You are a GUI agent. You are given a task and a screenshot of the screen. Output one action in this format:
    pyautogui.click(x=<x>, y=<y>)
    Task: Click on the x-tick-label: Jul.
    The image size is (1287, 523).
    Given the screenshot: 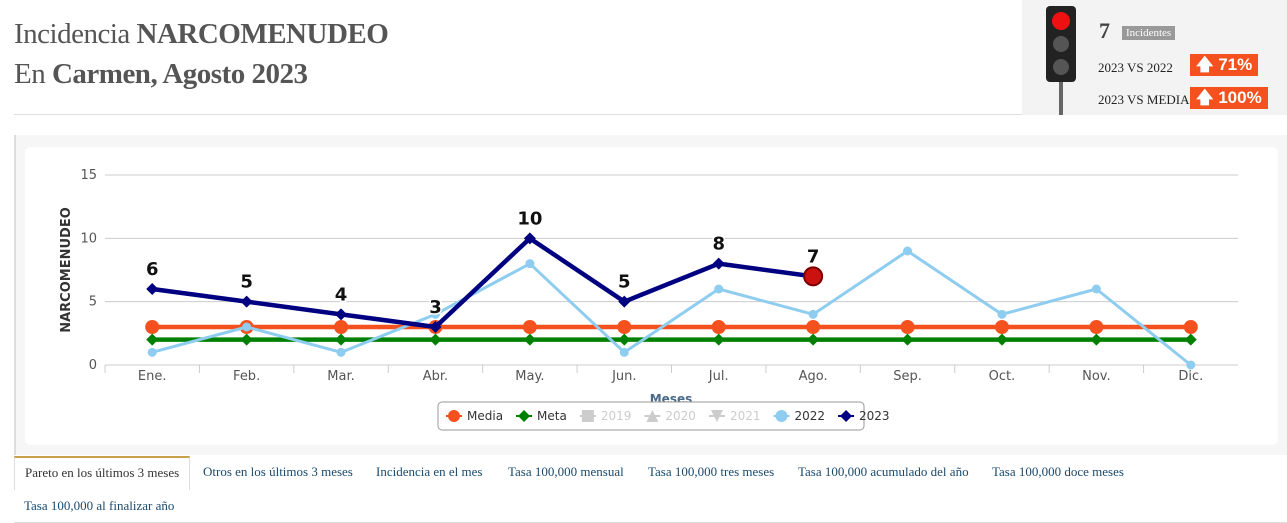 What is the action you would take?
    pyautogui.click(x=718, y=376)
    